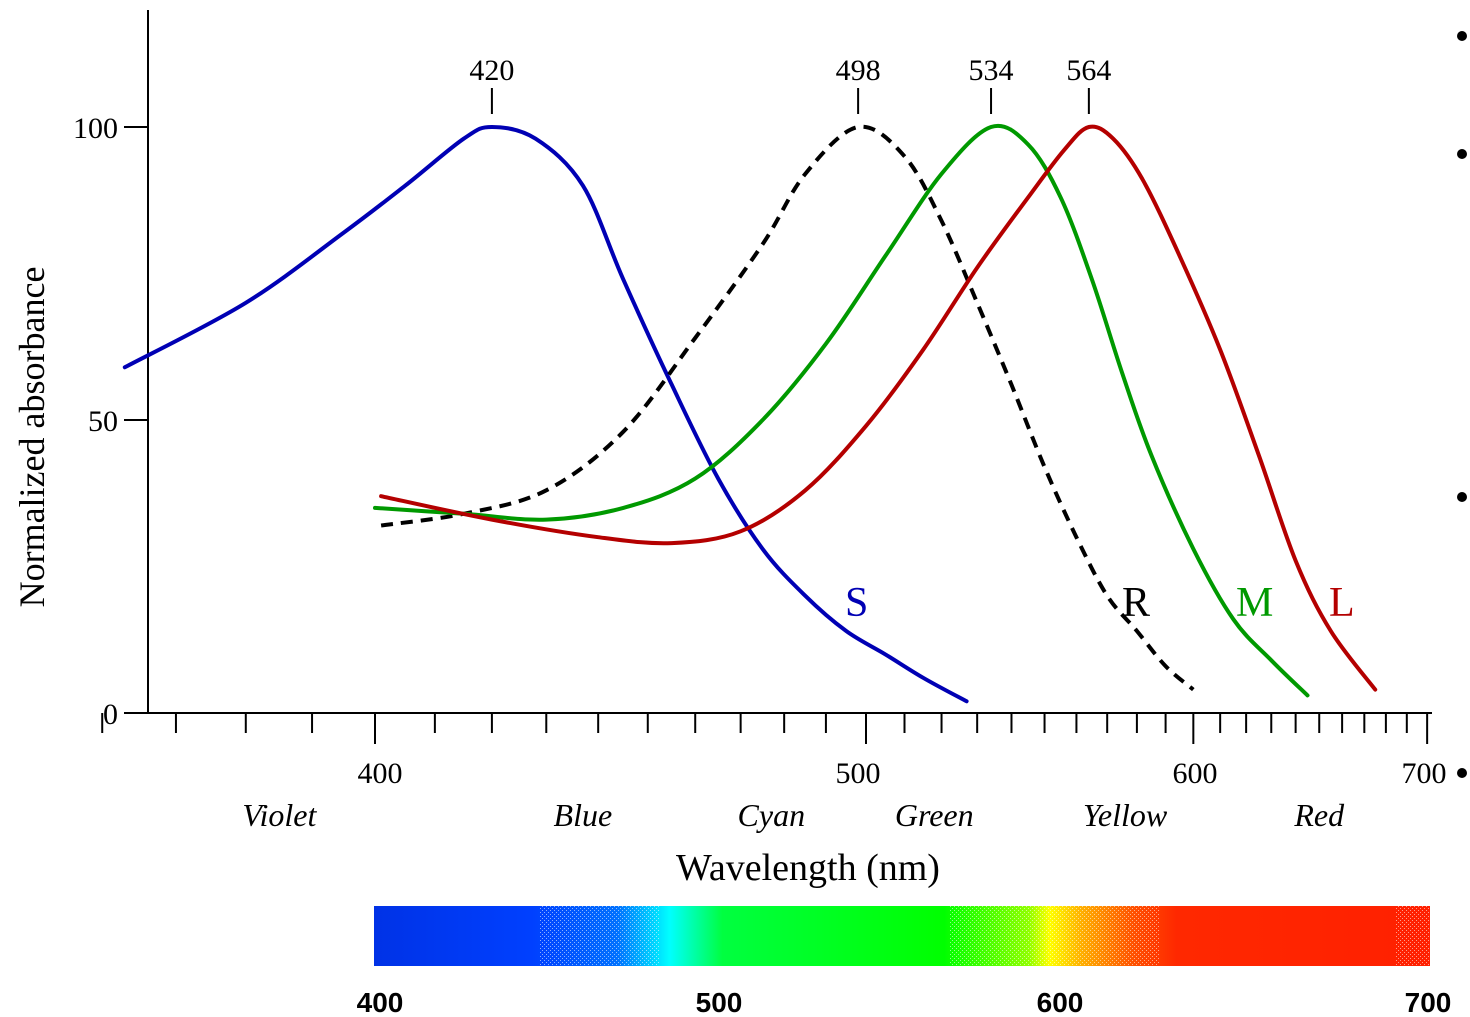 This screenshot has width=1470, height=1017. What do you see at coordinates (858, 70) in the screenshot?
I see `peak-label-498: 498` at bounding box center [858, 70].